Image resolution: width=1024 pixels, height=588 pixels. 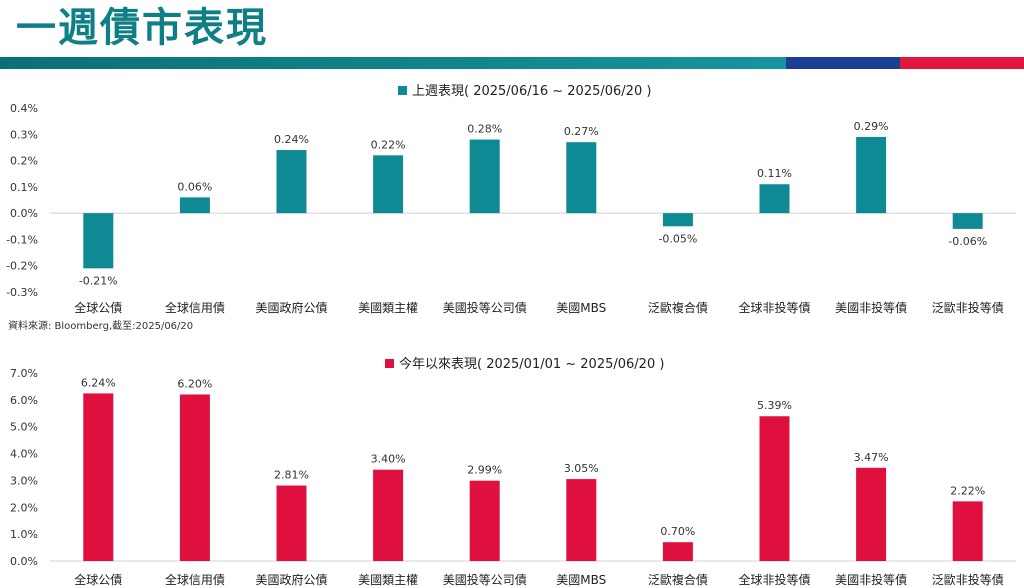 I want to click on data-label: 0.06%, so click(x=194, y=186).